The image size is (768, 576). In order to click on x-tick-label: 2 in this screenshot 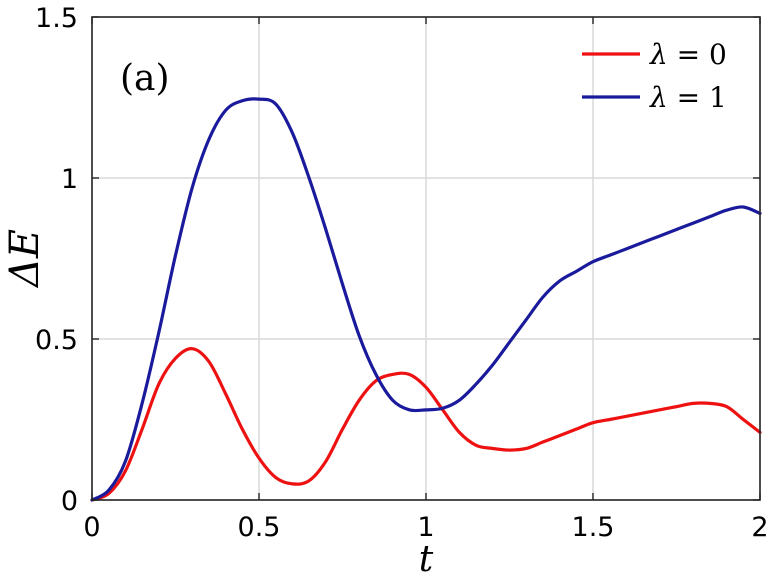, I will do `click(759, 527)`.